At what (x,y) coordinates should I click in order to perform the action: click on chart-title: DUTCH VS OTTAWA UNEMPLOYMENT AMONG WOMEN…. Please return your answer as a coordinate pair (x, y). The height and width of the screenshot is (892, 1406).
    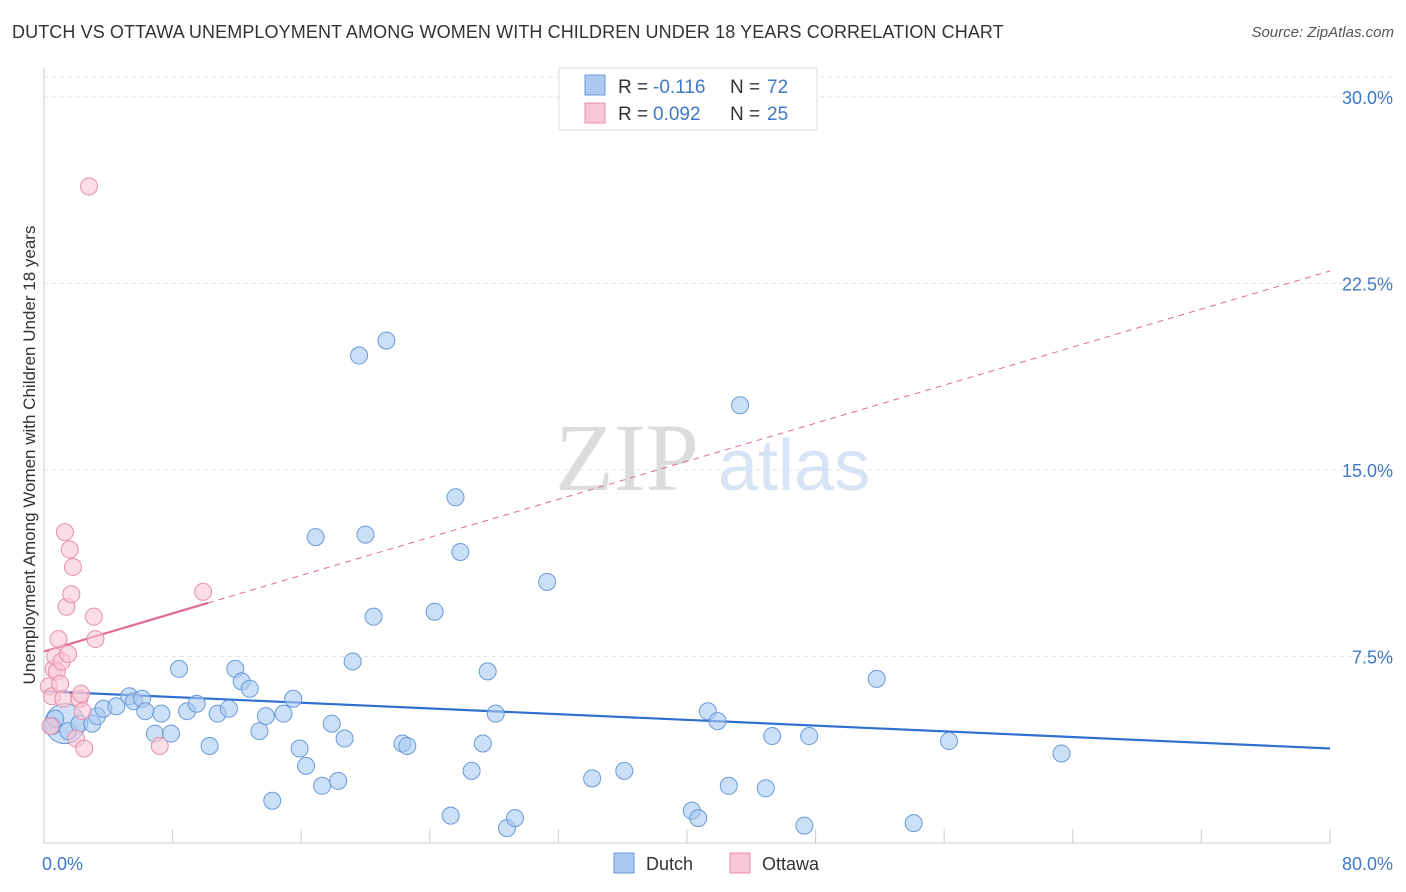
    Looking at the image, I should click on (508, 32).